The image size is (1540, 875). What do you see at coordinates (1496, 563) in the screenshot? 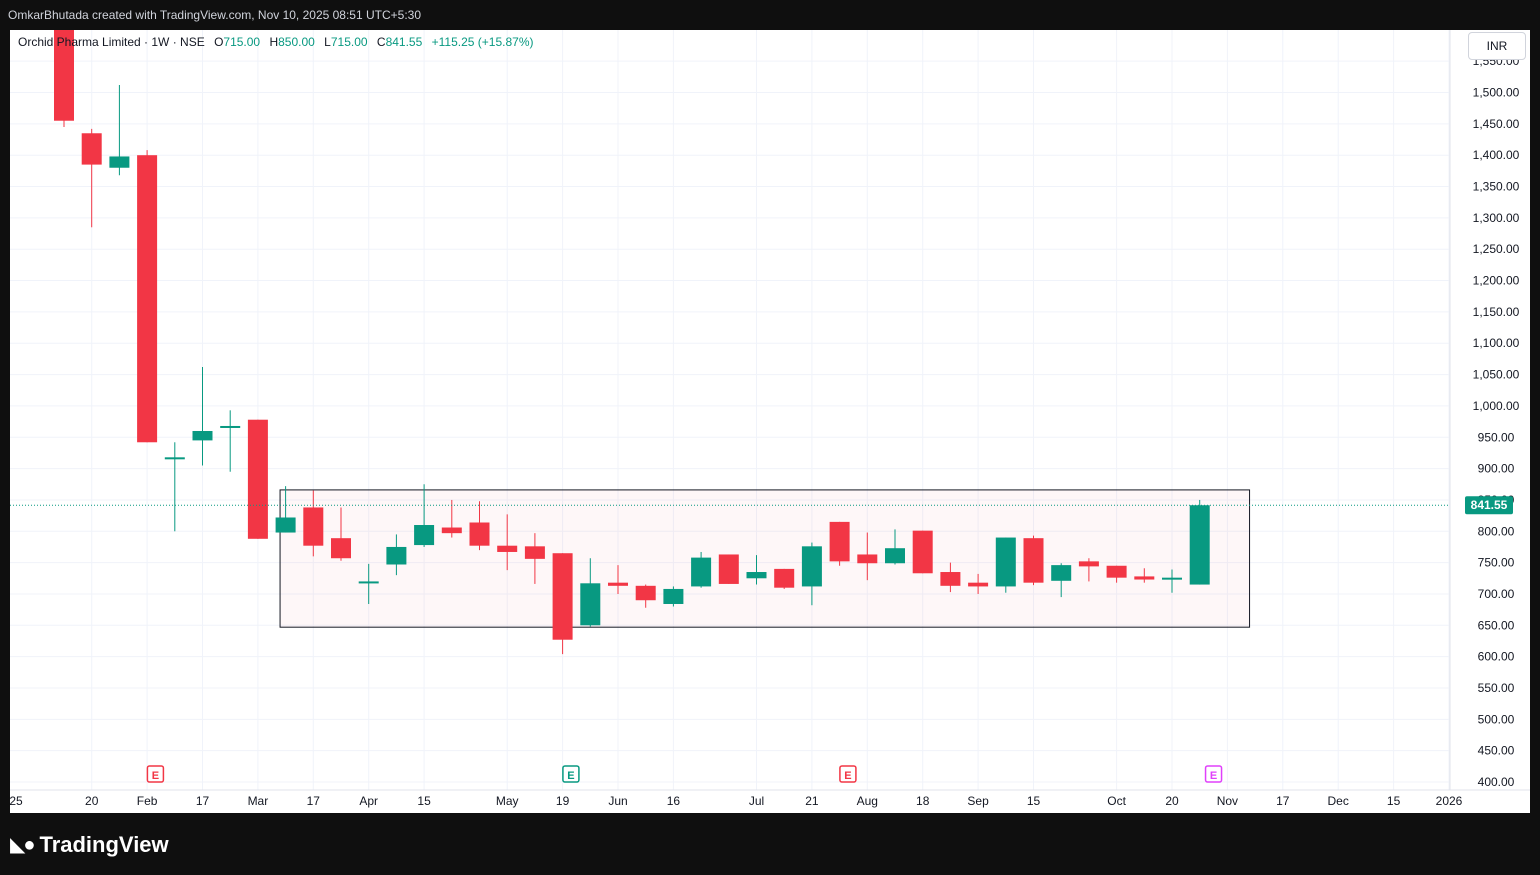
I see `y-tick-label: 750.00` at bounding box center [1496, 563].